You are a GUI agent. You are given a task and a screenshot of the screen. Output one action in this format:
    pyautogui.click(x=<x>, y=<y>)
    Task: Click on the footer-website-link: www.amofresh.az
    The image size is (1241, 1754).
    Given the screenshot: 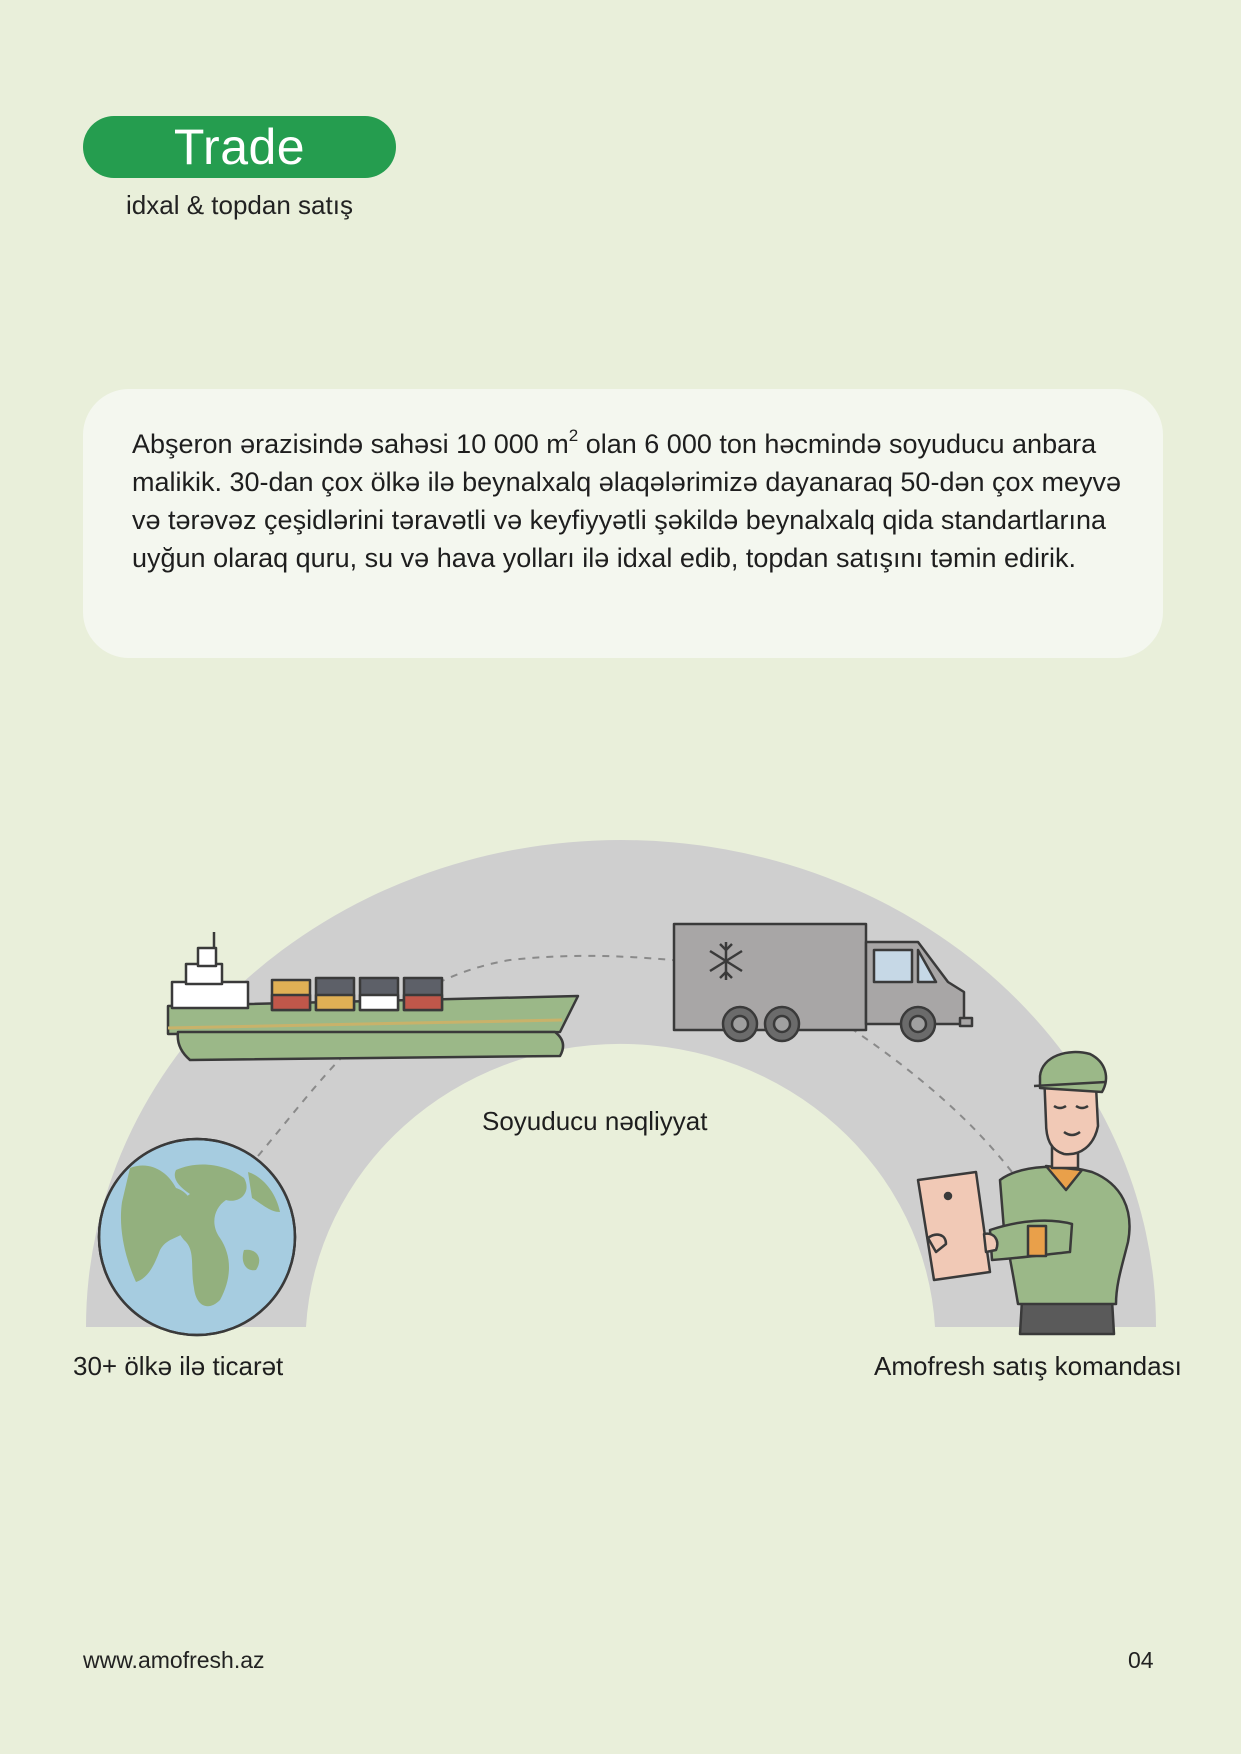 What is the action you would take?
    pyautogui.click(x=174, y=1660)
    